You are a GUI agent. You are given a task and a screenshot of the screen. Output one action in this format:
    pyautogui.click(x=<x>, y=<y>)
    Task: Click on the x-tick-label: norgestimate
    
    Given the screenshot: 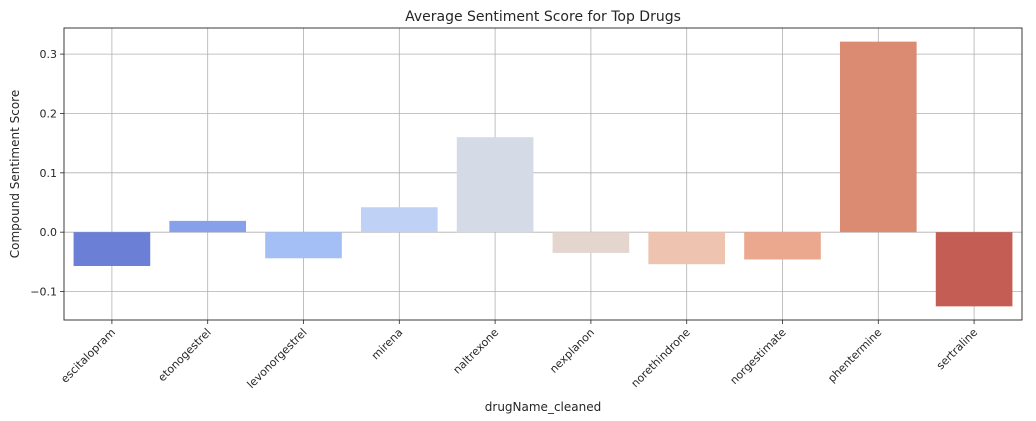 What is the action you would take?
    pyautogui.click(x=758, y=356)
    